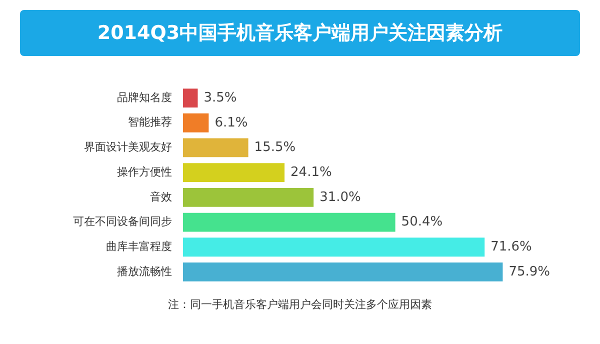 Image resolution: width=600 pixels, height=344 pixels. Describe the element at coordinates (422, 222) in the screenshot. I see `data-label: 50.4%` at that location.